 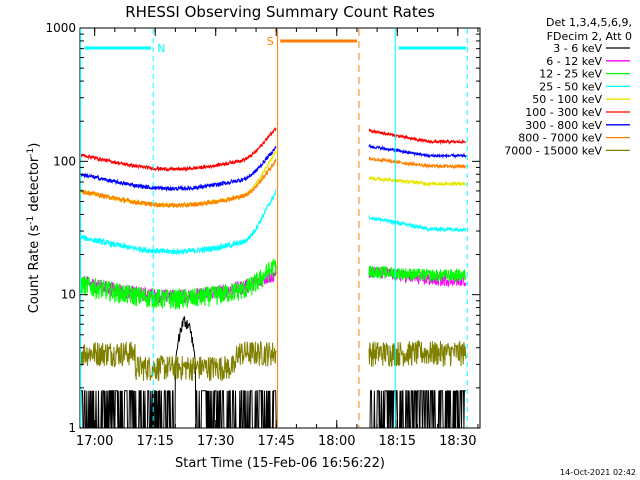 What do you see at coordinates (563, 112) in the screenshot?
I see `legend-label: 100 - 300 keV` at bounding box center [563, 112].